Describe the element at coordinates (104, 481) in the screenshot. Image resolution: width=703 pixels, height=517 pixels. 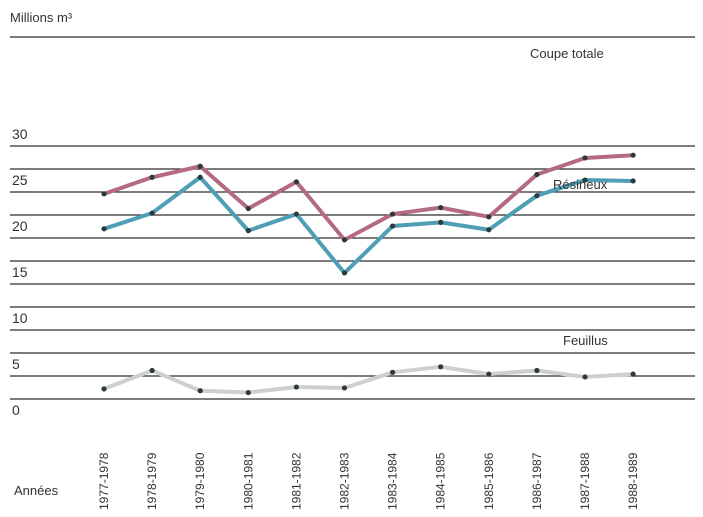
I see `x-tick-label: 1977-1978` at that location.